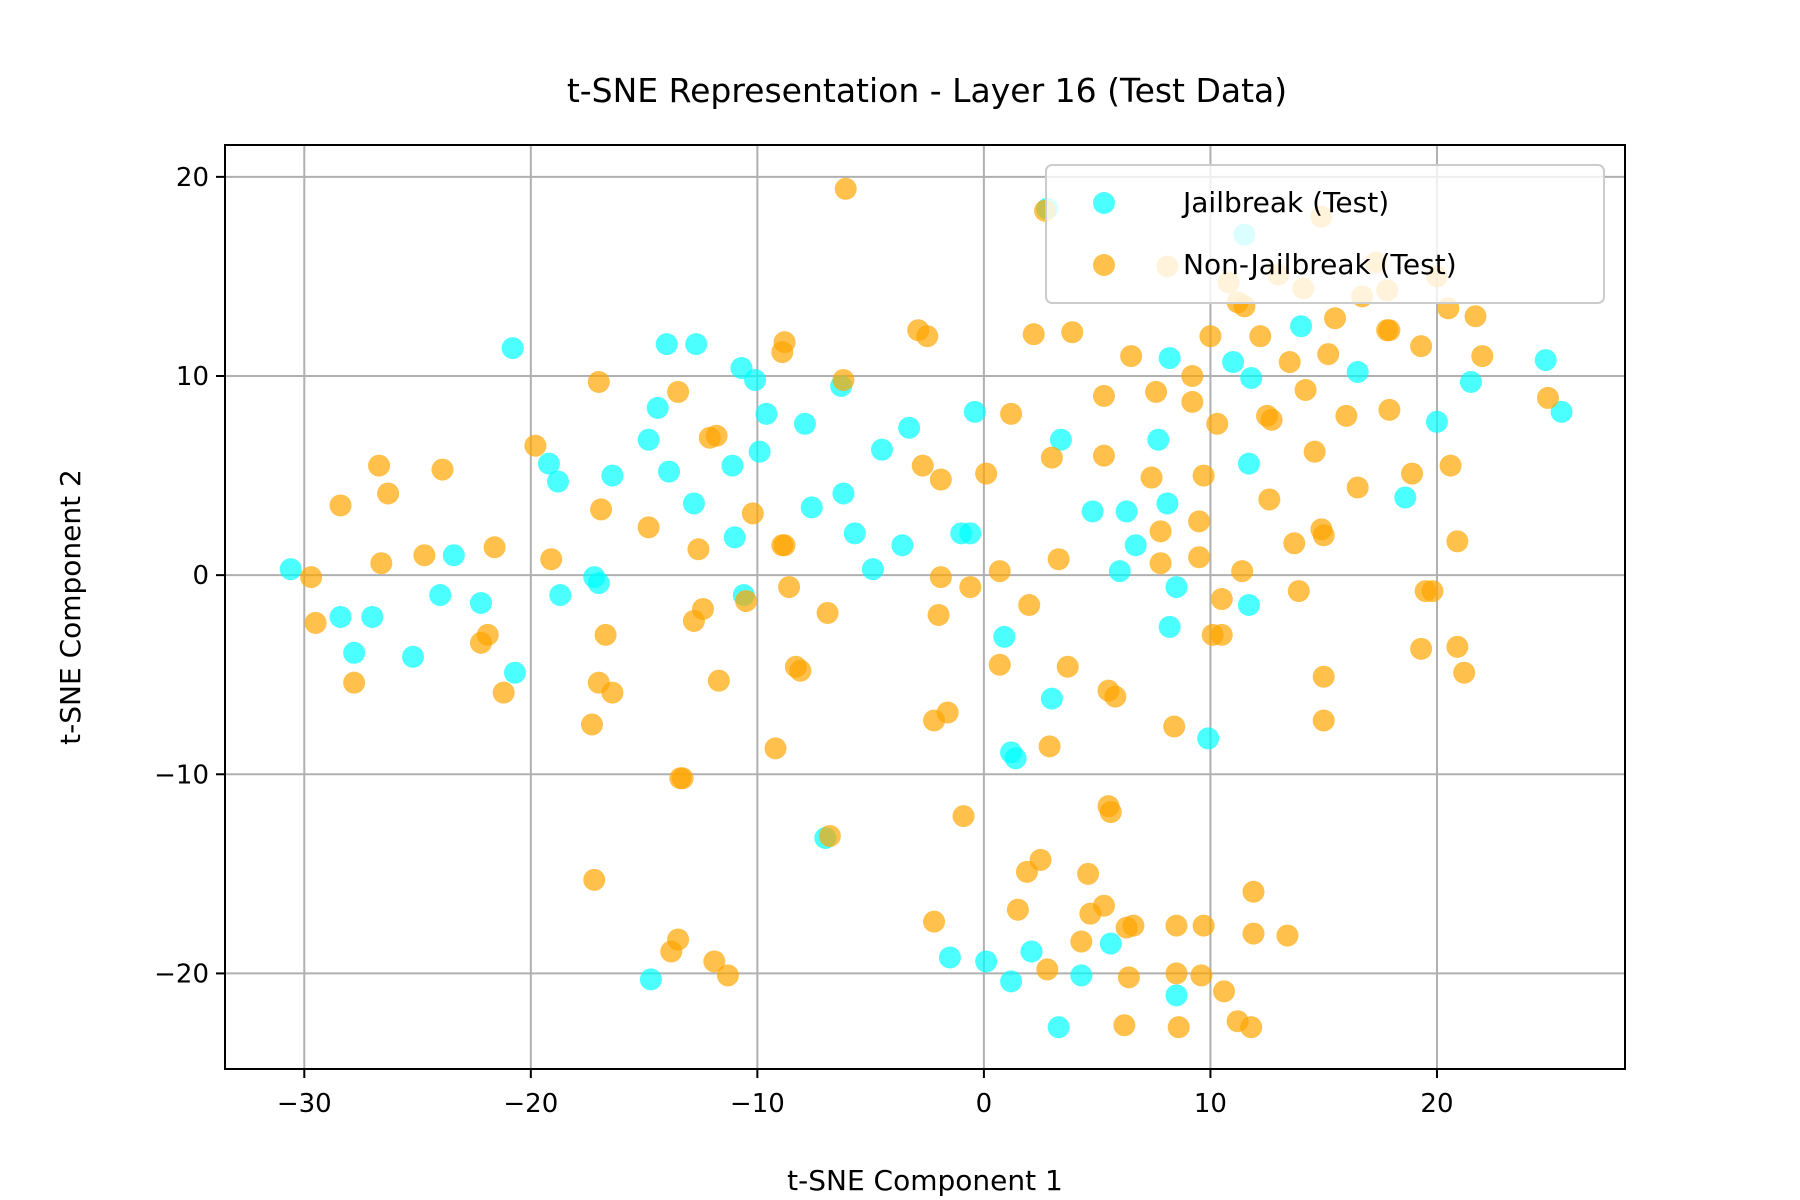 The height and width of the screenshot is (1200, 1800). Describe the element at coordinates (192, 178) in the screenshot. I see `y-tick-label: 20` at that location.